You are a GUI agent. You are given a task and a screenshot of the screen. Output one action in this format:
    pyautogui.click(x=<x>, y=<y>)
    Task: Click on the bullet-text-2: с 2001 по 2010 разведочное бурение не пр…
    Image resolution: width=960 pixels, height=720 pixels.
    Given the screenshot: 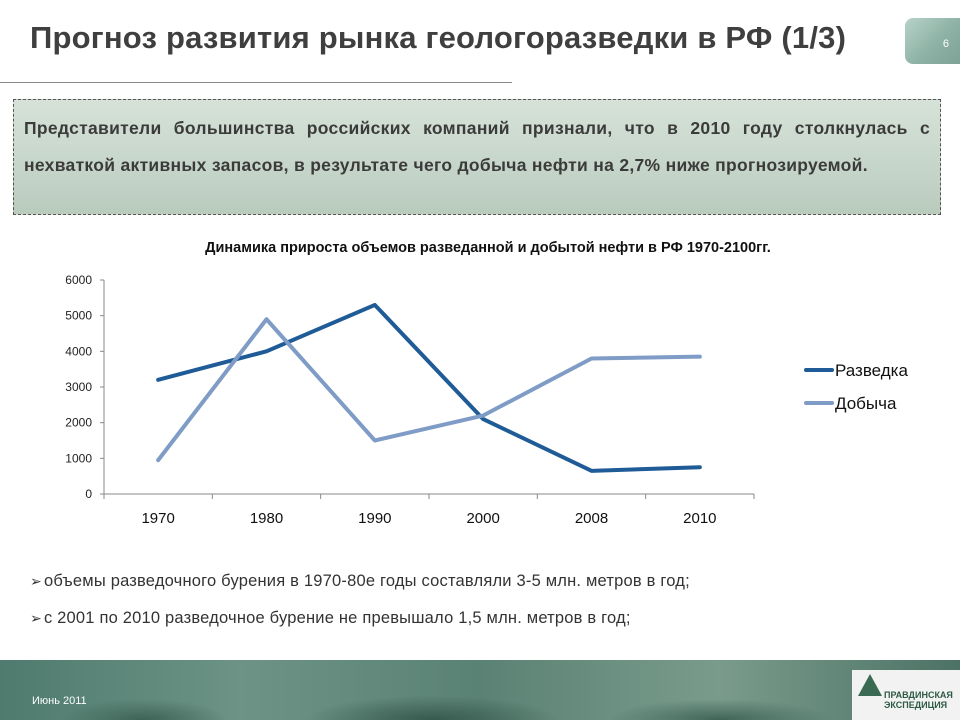 What is the action you would take?
    pyautogui.click(x=337, y=618)
    